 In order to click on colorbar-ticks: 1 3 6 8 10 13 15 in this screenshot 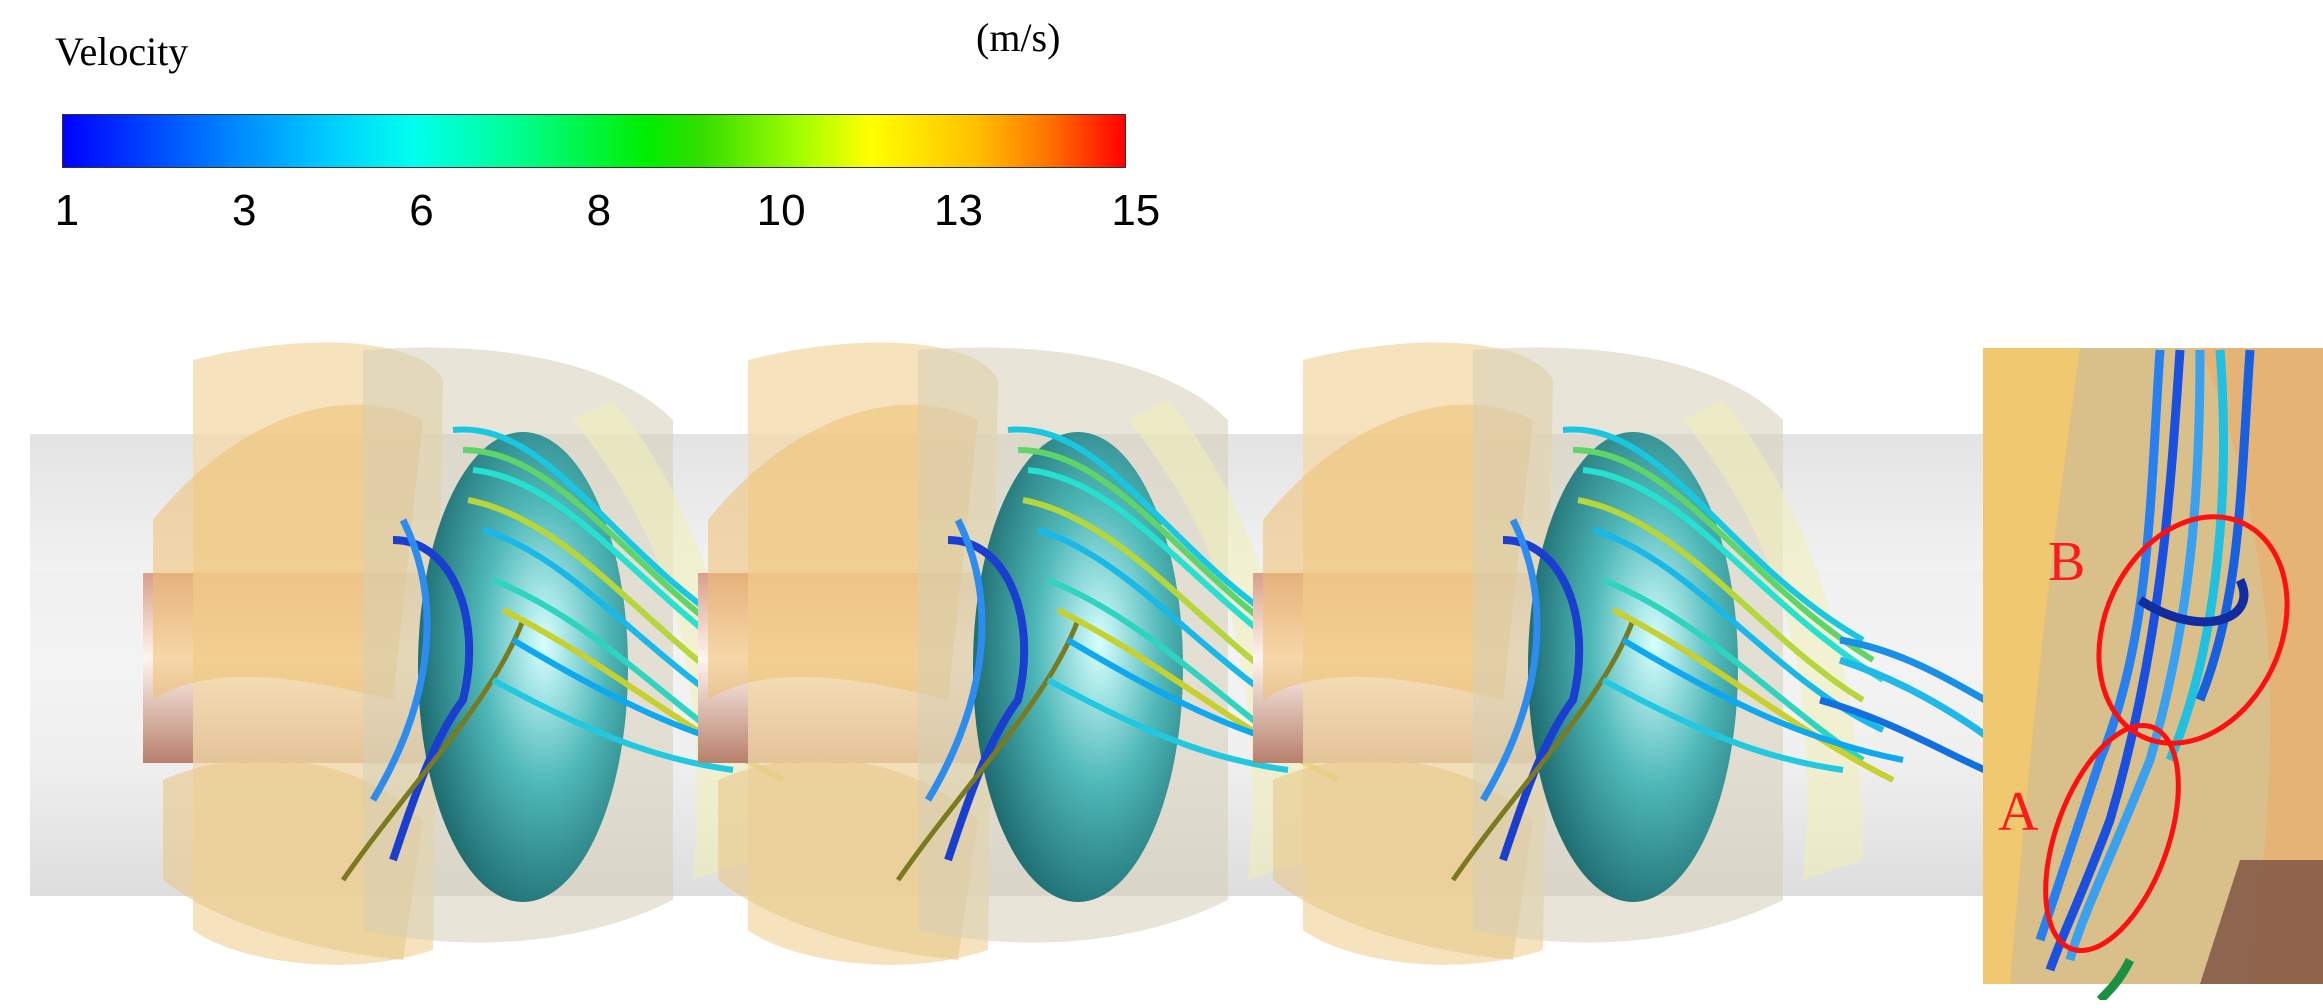, I will do `click(608, 211)`.